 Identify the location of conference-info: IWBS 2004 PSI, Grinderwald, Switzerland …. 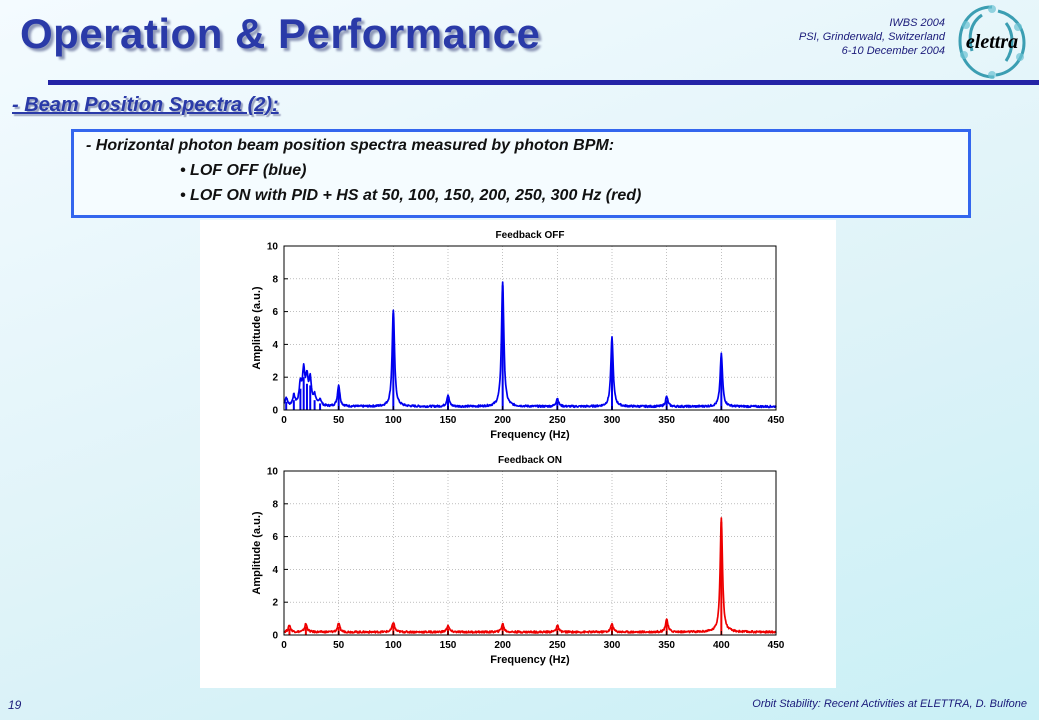
(872, 37).